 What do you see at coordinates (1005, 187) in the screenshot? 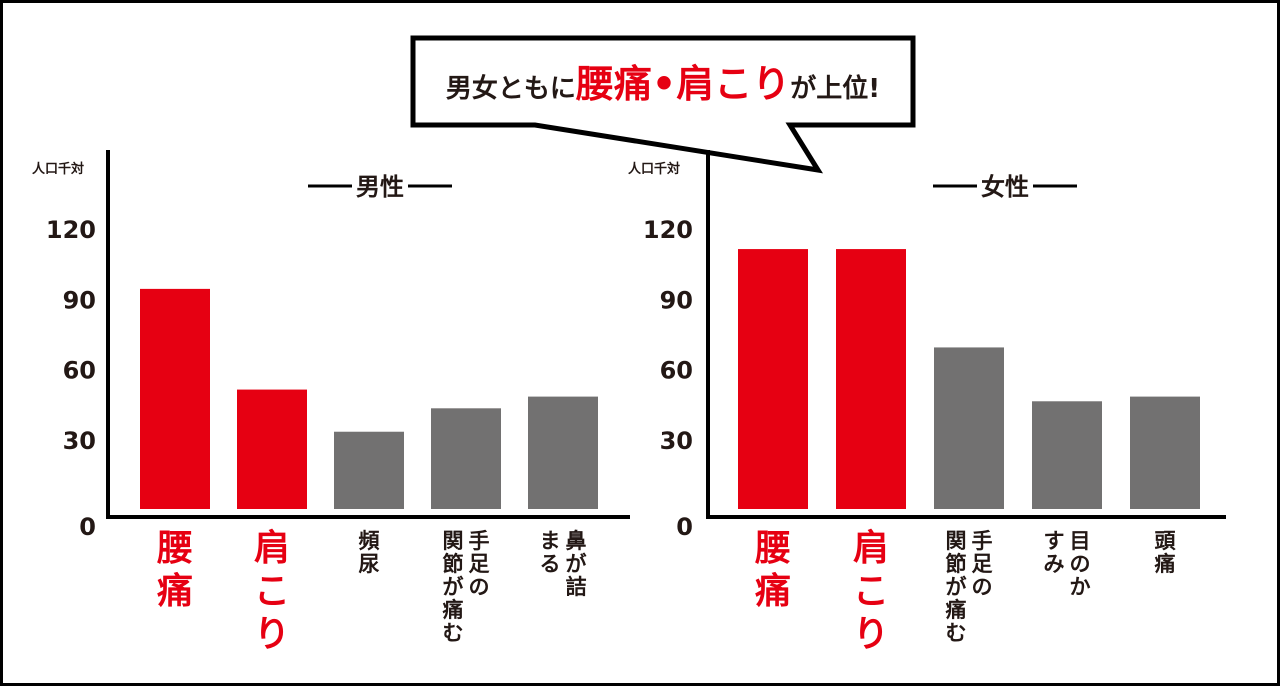
I see `chart-title: 女性` at bounding box center [1005, 187].